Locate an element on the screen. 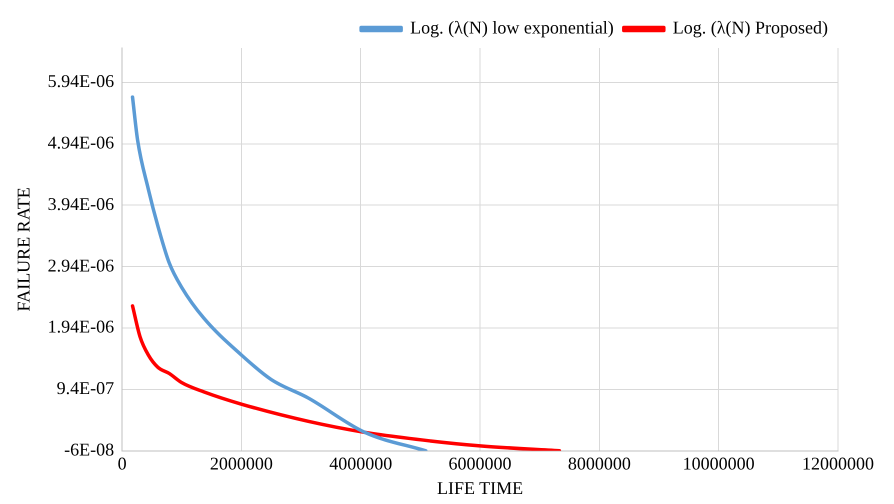 Image resolution: width=894 pixels, height=504 pixels. legend-label: Log. (λ(N) low exponential) is located at coordinates (512, 28).